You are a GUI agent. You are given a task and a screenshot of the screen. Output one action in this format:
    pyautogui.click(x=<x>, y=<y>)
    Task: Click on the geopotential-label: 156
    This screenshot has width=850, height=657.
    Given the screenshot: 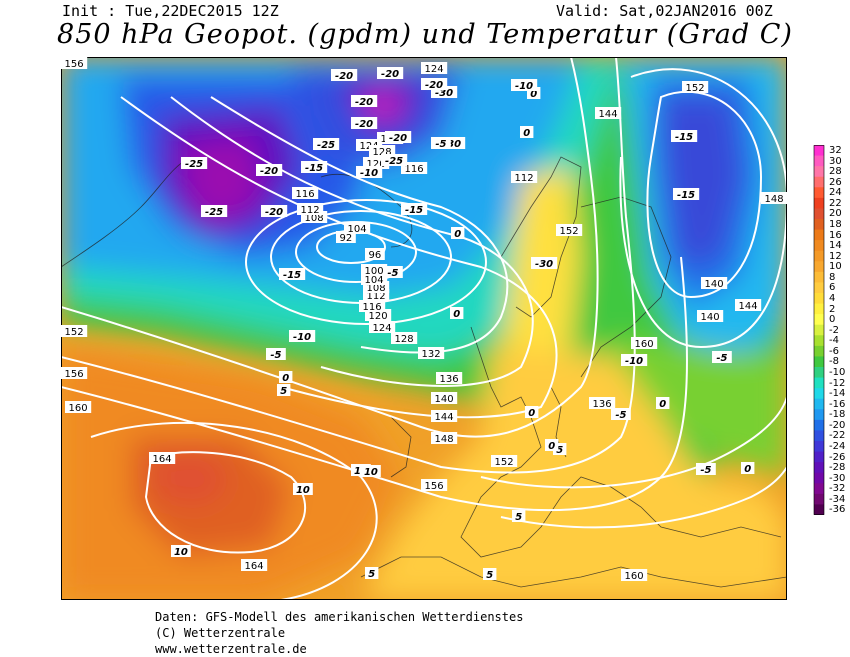 What is the action you would take?
    pyautogui.click(x=74, y=63)
    